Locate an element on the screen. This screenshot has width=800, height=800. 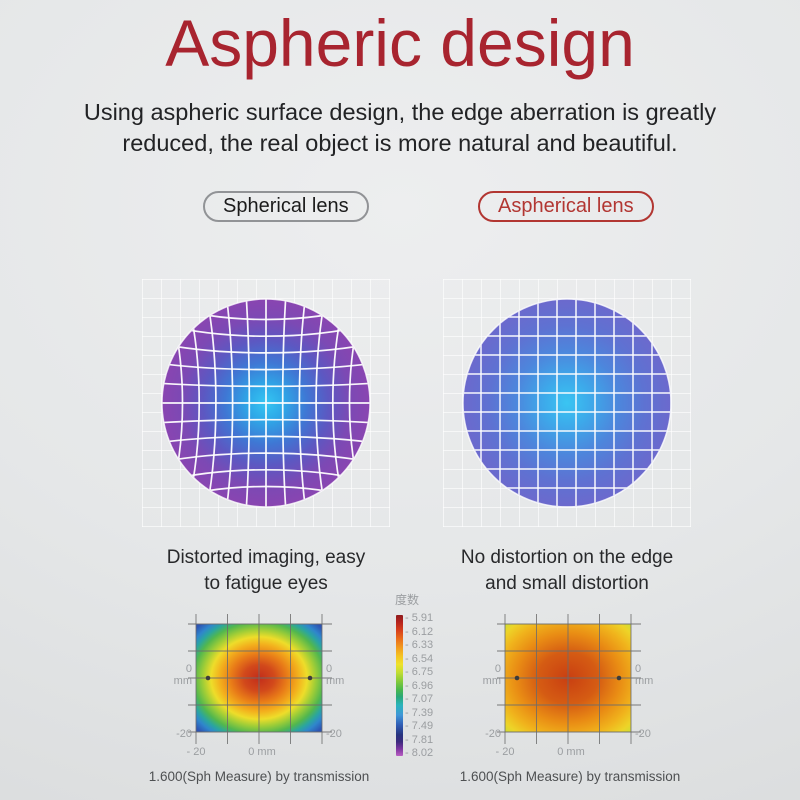
colorbar-tick: - 6.12 is located at coordinates (419, 631).